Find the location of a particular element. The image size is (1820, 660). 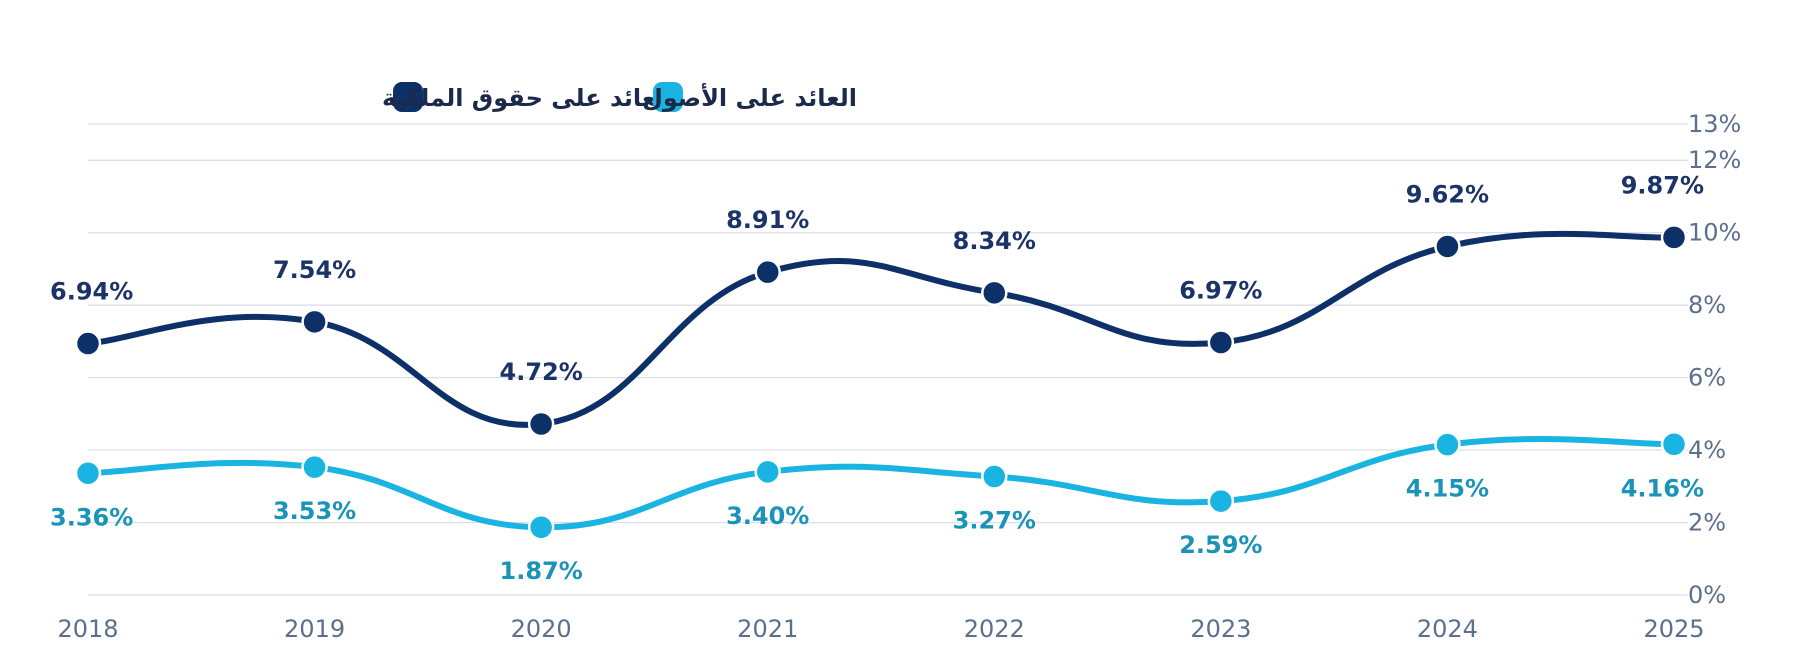

x-axis-ticks: 2018 2019 2020 2021 2022 2023 2024 2025 is located at coordinates (880, 629).